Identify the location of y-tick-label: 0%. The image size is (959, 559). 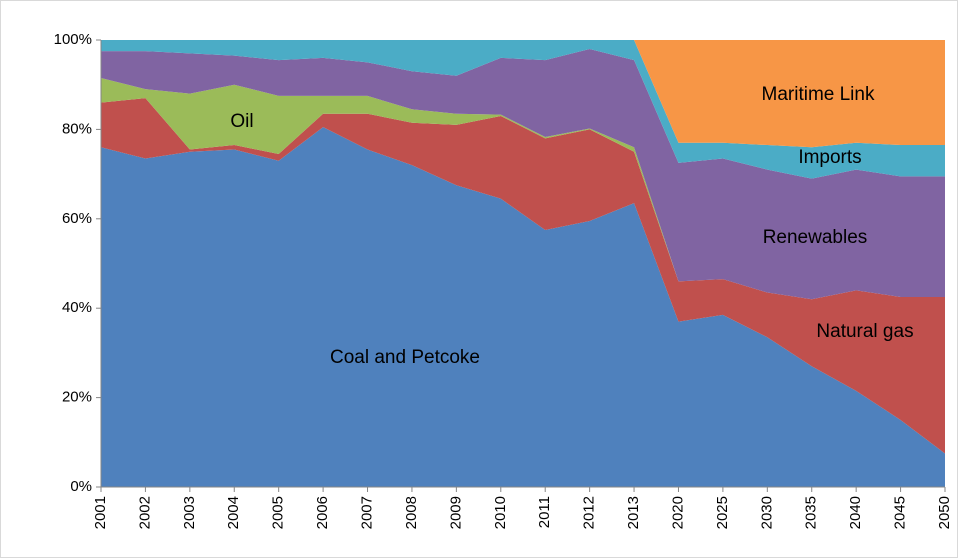
(81, 486).